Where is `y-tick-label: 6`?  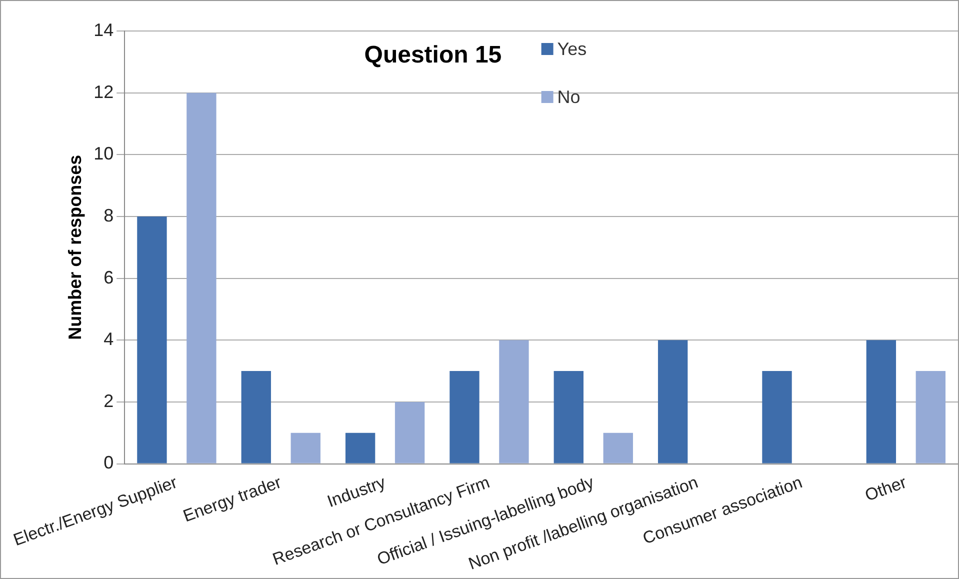
y-tick-label: 6 is located at coordinates (109, 277).